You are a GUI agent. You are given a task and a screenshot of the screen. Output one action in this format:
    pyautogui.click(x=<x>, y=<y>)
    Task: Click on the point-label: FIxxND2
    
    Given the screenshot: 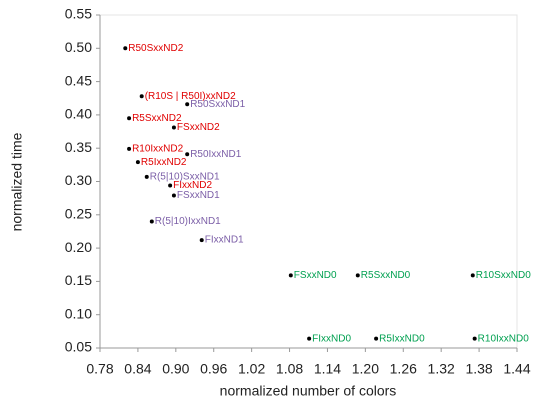 What is the action you would take?
    pyautogui.click(x=192, y=185)
    